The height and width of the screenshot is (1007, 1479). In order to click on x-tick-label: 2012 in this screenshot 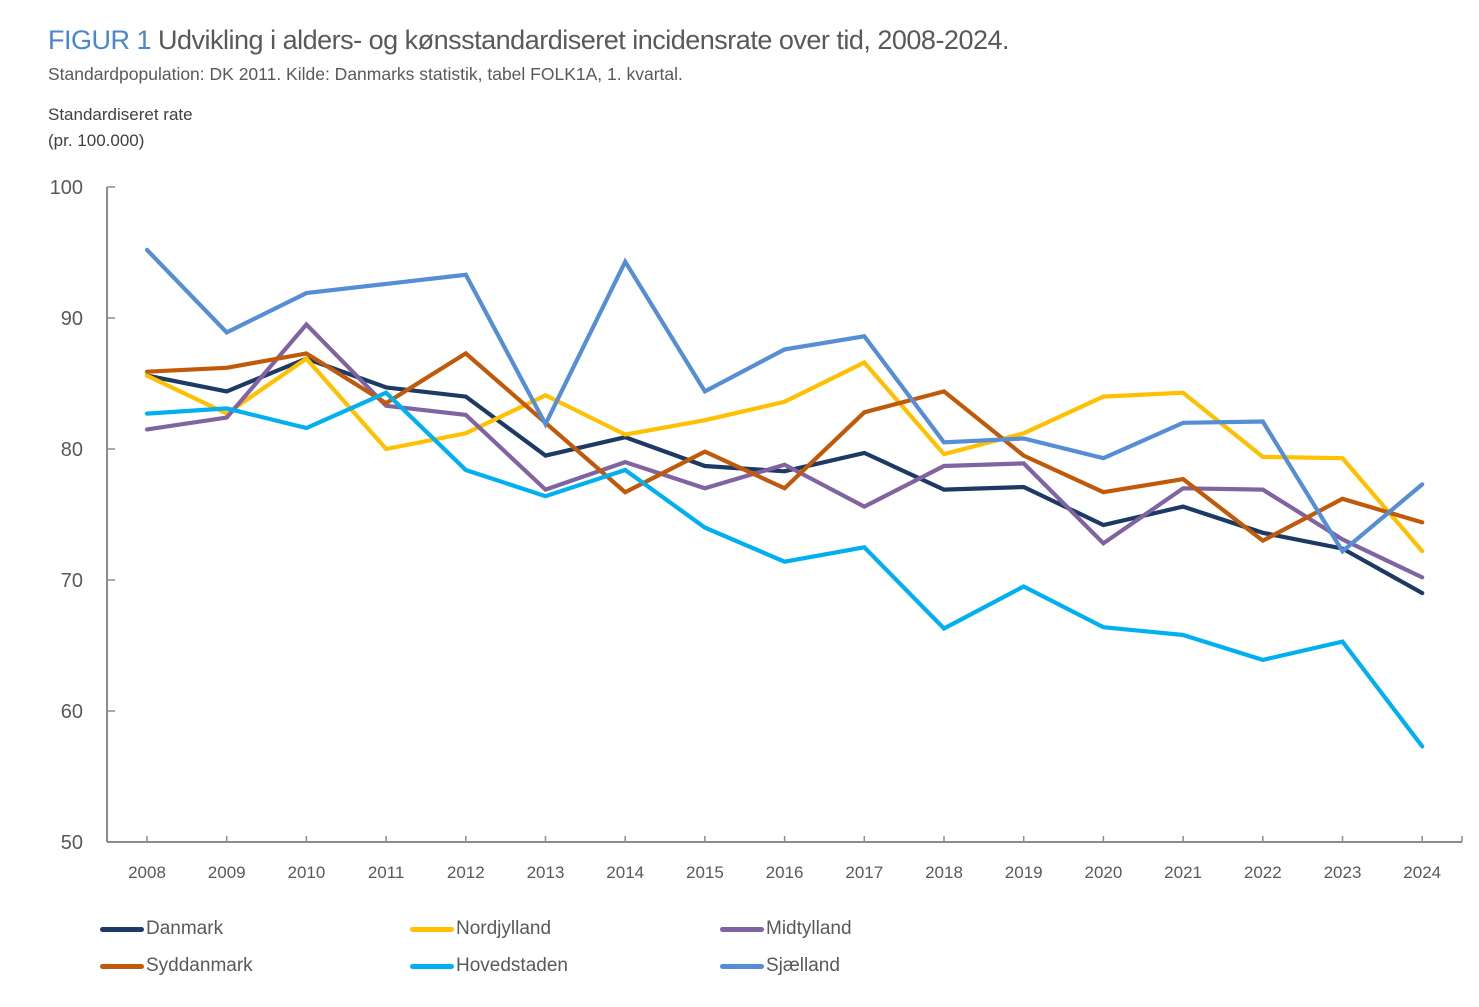, I will do `click(466, 872)`.